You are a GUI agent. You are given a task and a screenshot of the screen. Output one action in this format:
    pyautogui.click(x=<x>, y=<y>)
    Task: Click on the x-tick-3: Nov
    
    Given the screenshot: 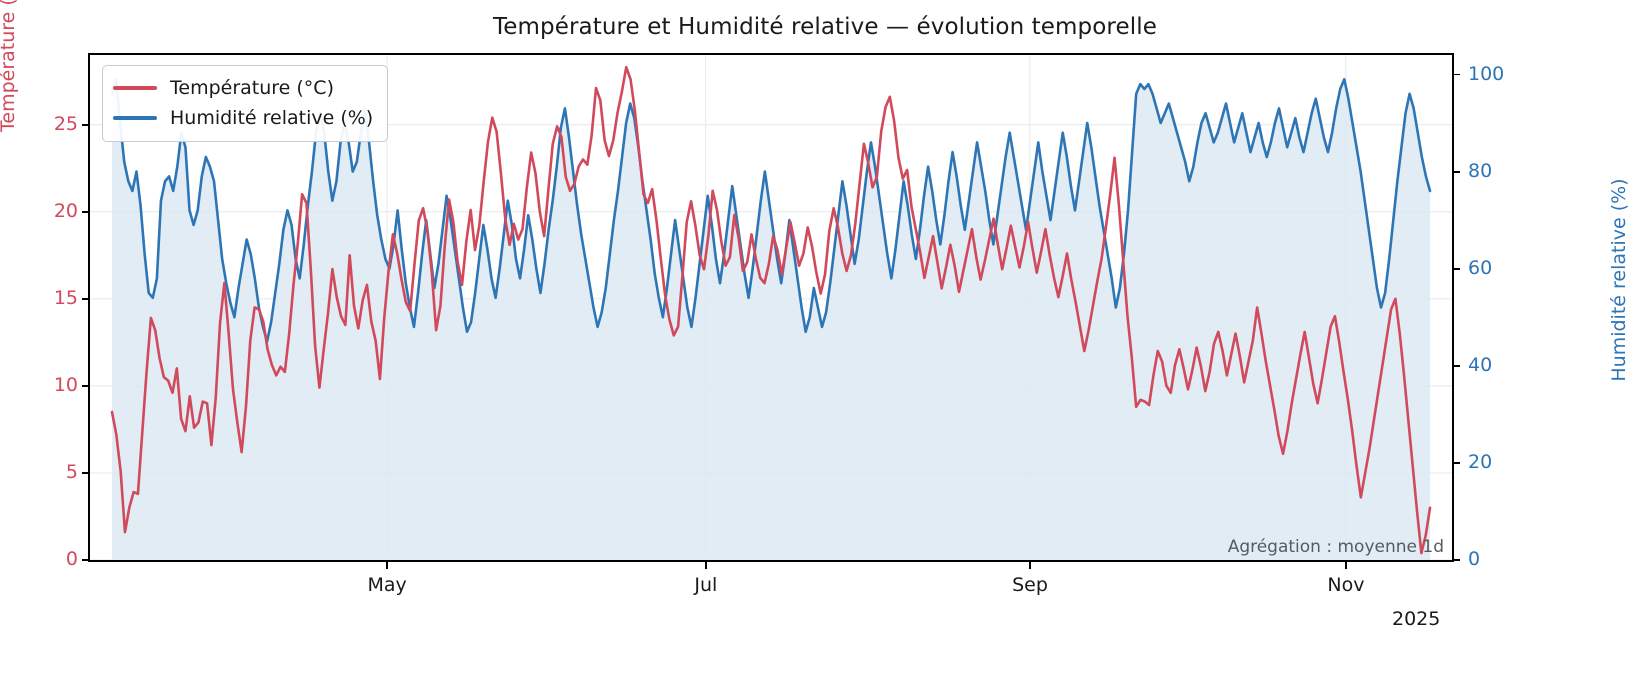 What is the action you would take?
    pyautogui.click(x=1346, y=585)
    